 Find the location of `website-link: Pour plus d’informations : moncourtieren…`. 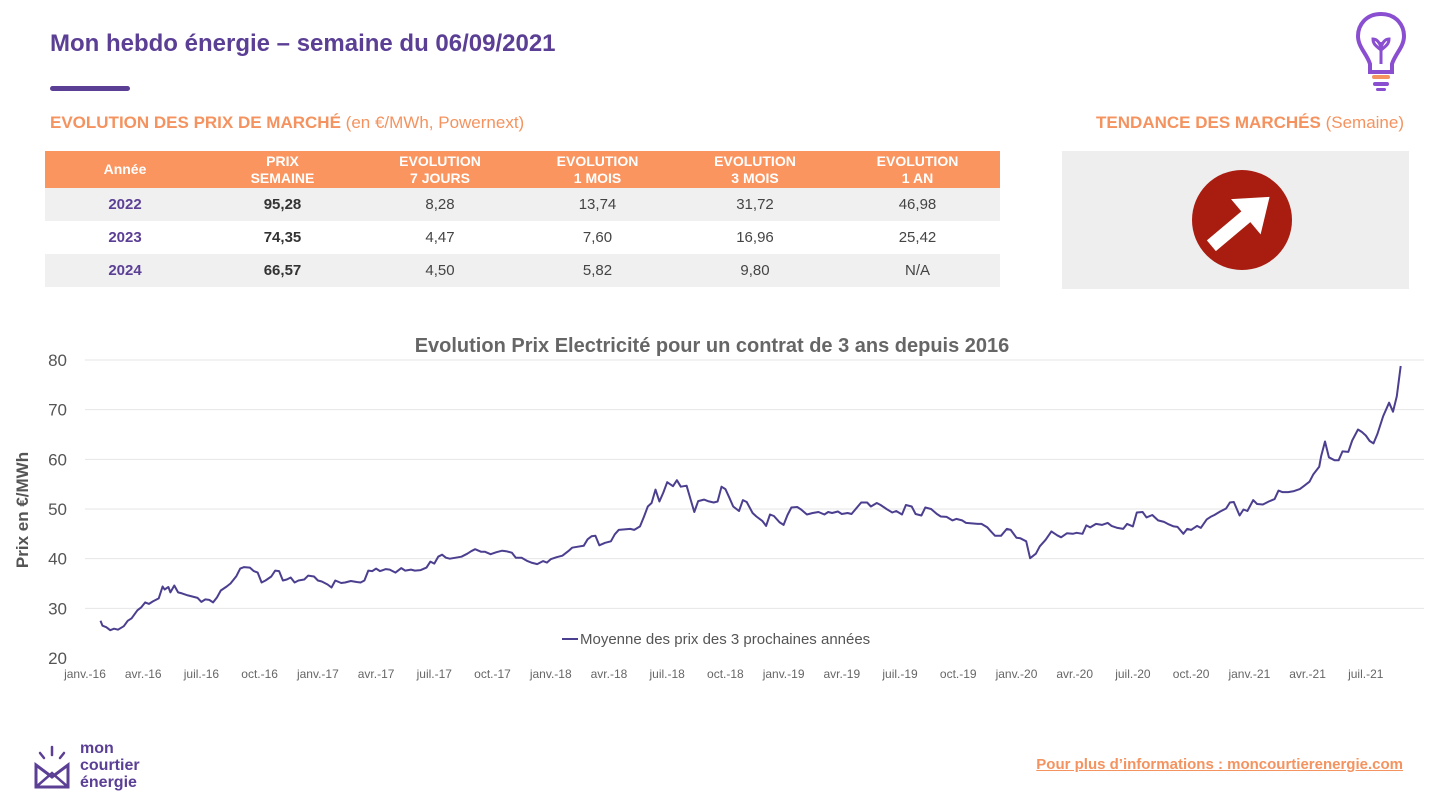

website-link: Pour plus d’informations : moncourtieren… is located at coordinates (1219, 764).